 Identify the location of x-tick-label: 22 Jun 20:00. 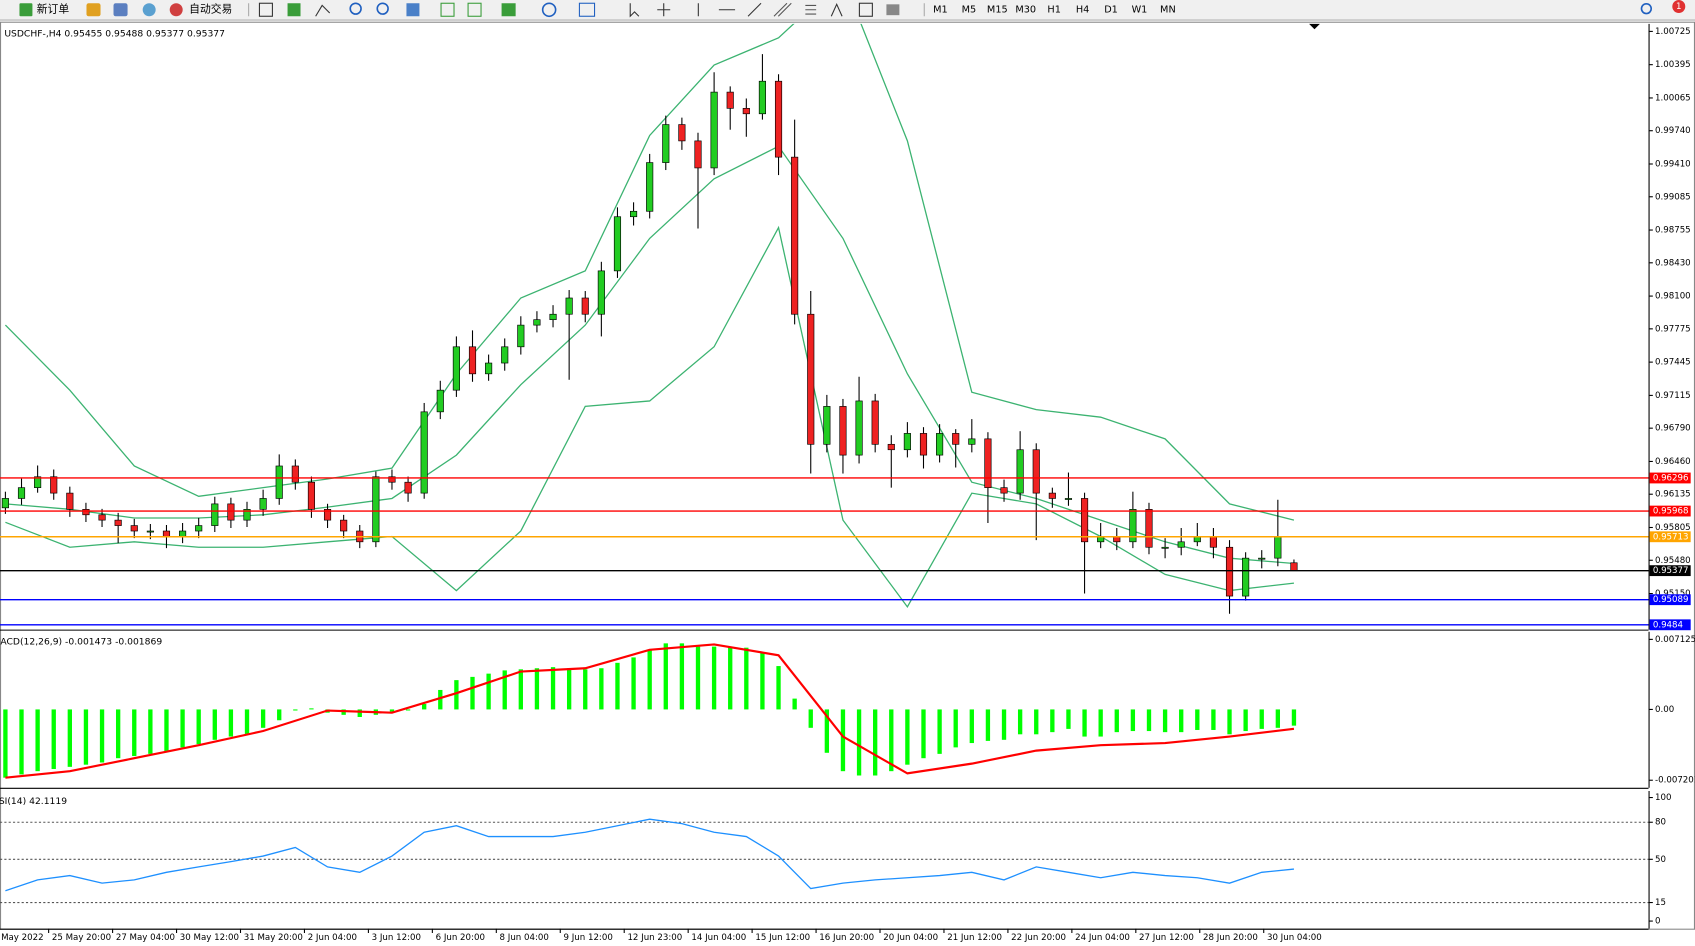
(1038, 938).